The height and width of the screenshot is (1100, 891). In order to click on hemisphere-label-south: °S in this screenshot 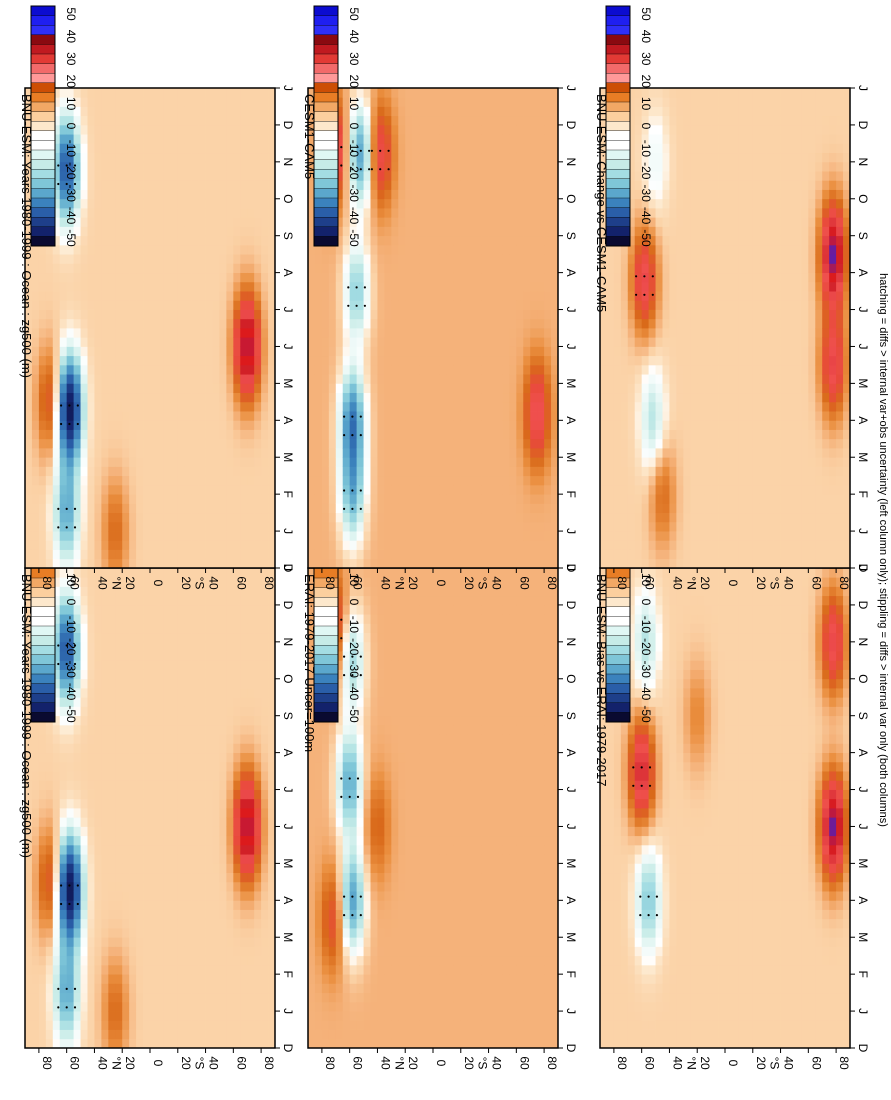, I will do `click(200, 1063)`.